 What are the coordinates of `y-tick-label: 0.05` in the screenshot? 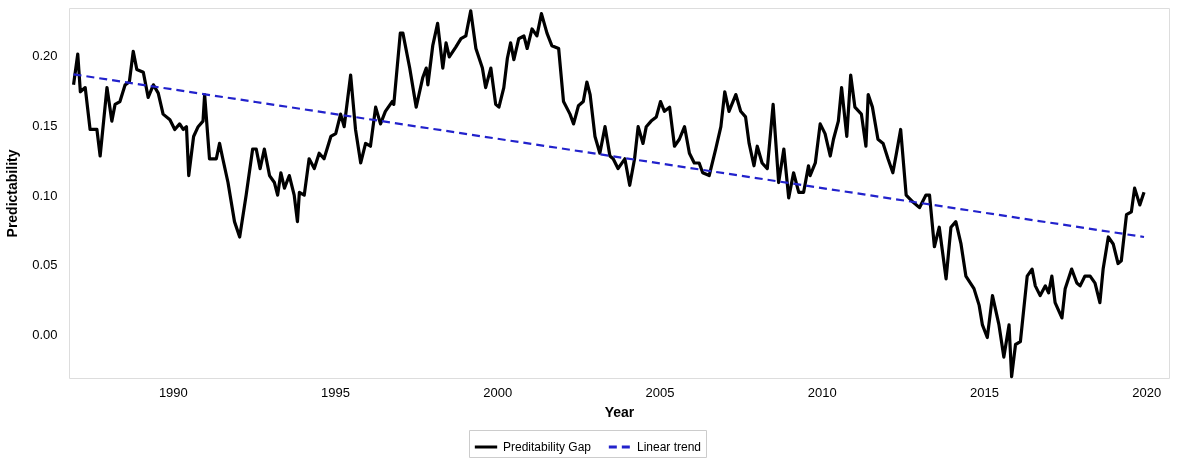 It's located at (45, 265).